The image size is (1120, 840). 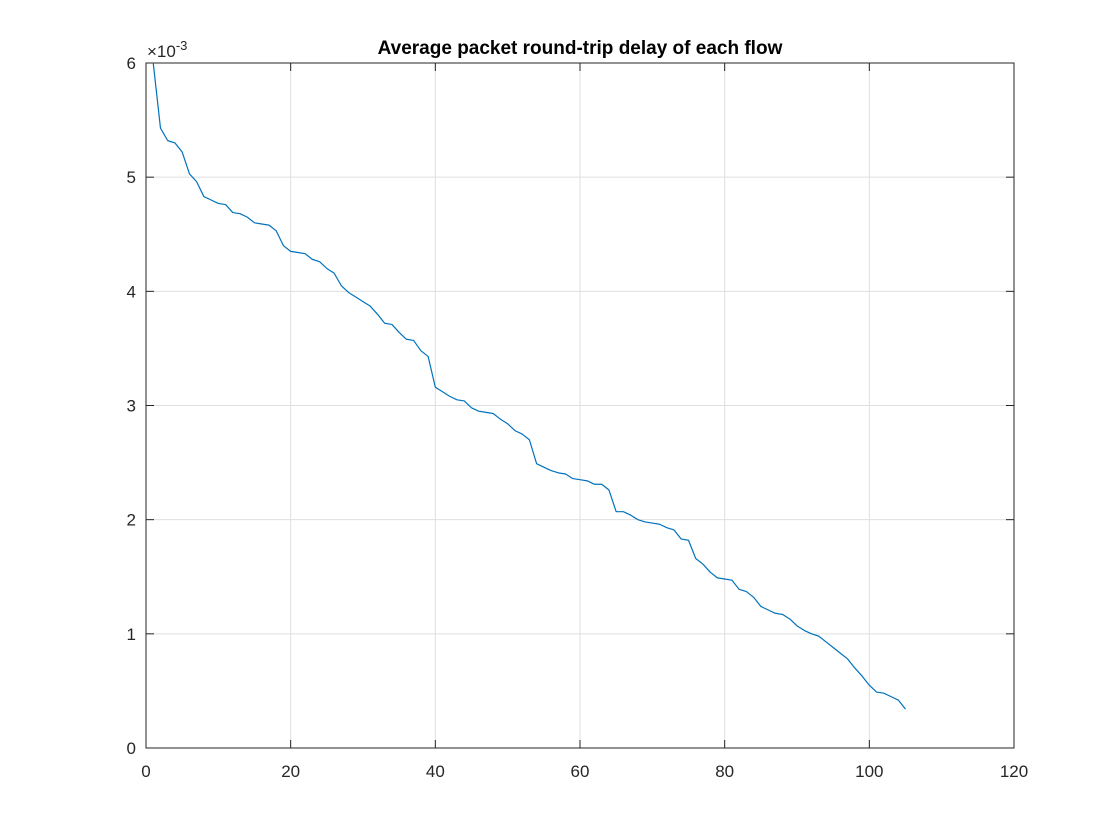 What do you see at coordinates (724, 771) in the screenshot?
I see `x-tick-label: 80` at bounding box center [724, 771].